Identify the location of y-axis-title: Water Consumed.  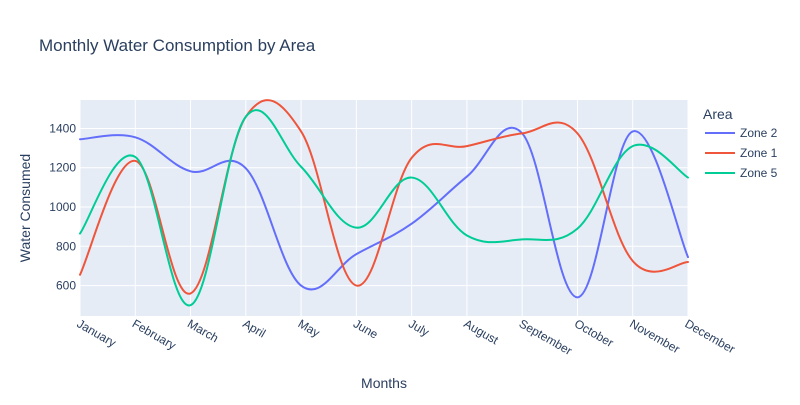
(25, 208).